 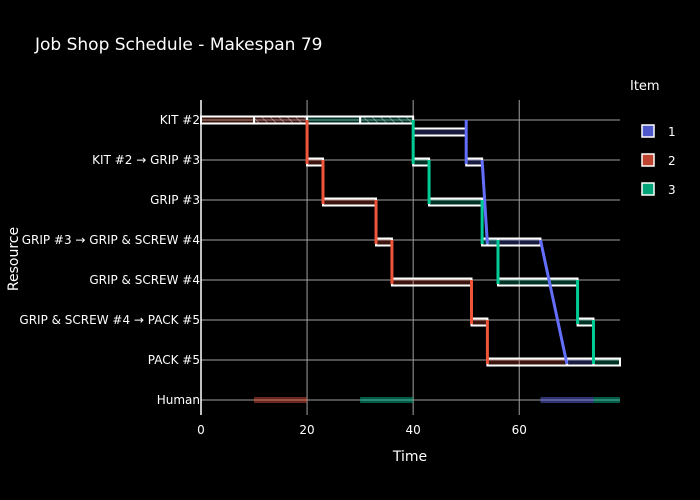 What do you see at coordinates (672, 132) in the screenshot?
I see `legend-label: 1` at bounding box center [672, 132].